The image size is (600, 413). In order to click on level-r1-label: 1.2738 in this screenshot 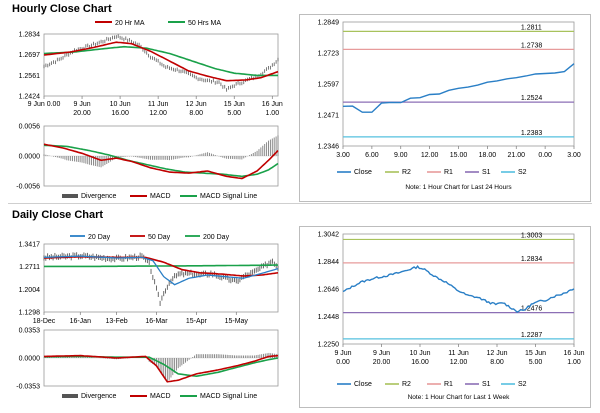, I will do `click(532, 45)`.